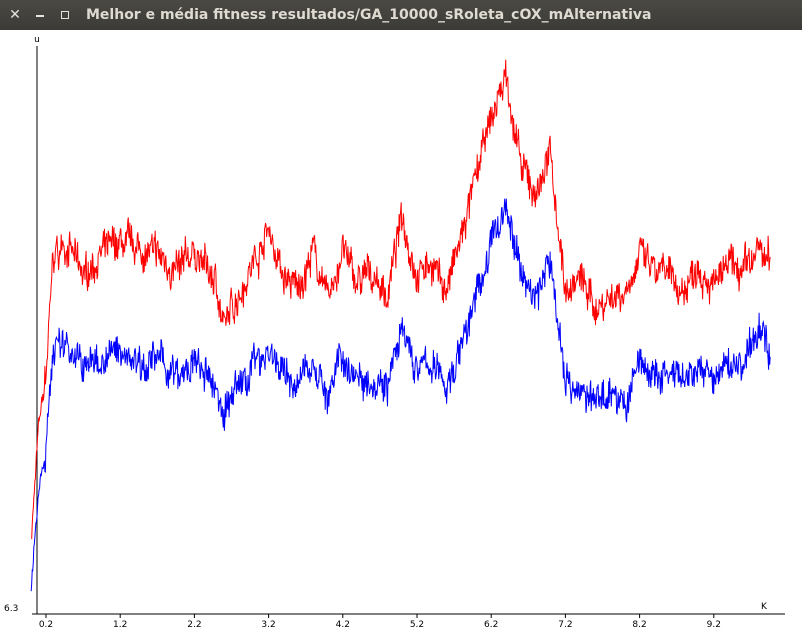  What do you see at coordinates (417, 624) in the screenshot?
I see `x-tick-label: 5.2` at bounding box center [417, 624].